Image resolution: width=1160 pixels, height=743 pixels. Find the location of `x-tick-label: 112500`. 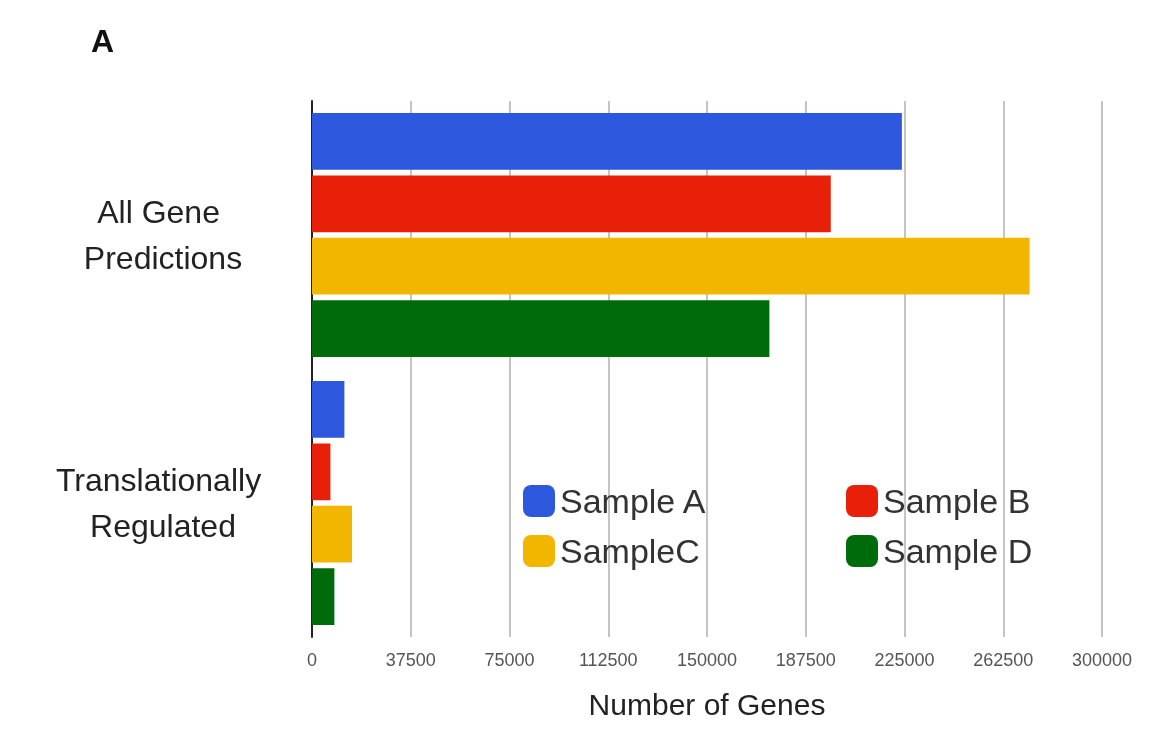

x-tick-label: 112500 is located at coordinates (608, 660).